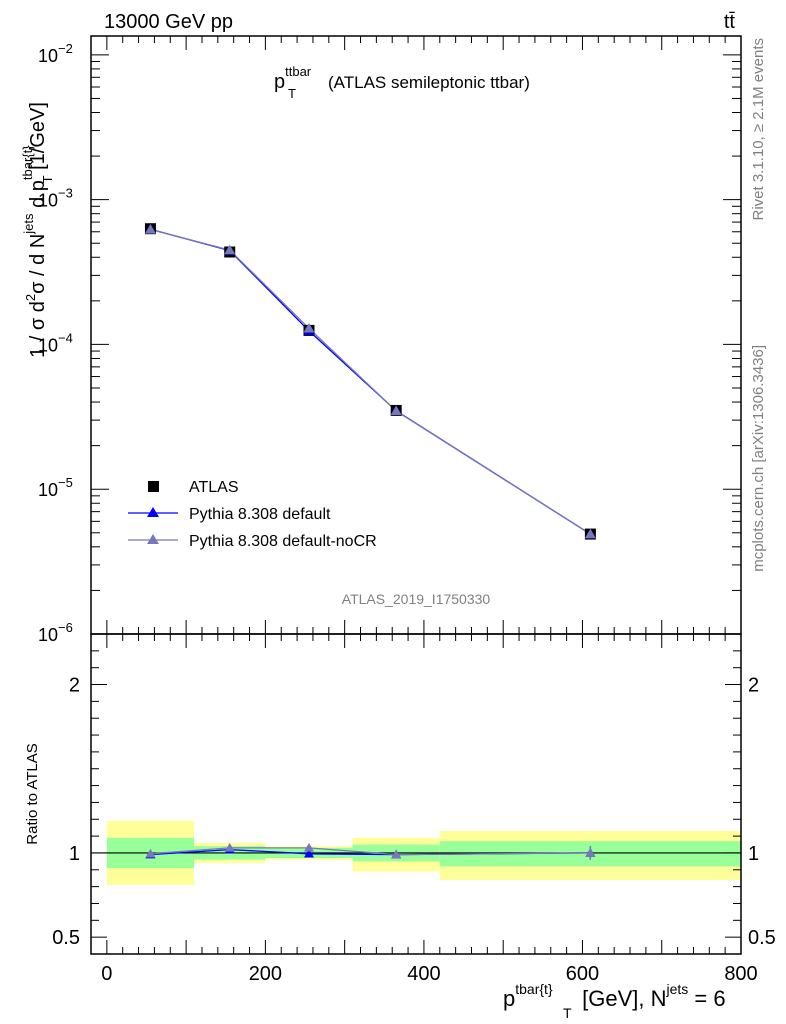  Describe the element at coordinates (534, 989) in the screenshot. I see `xlabel-b: tbar{t}` at that location.